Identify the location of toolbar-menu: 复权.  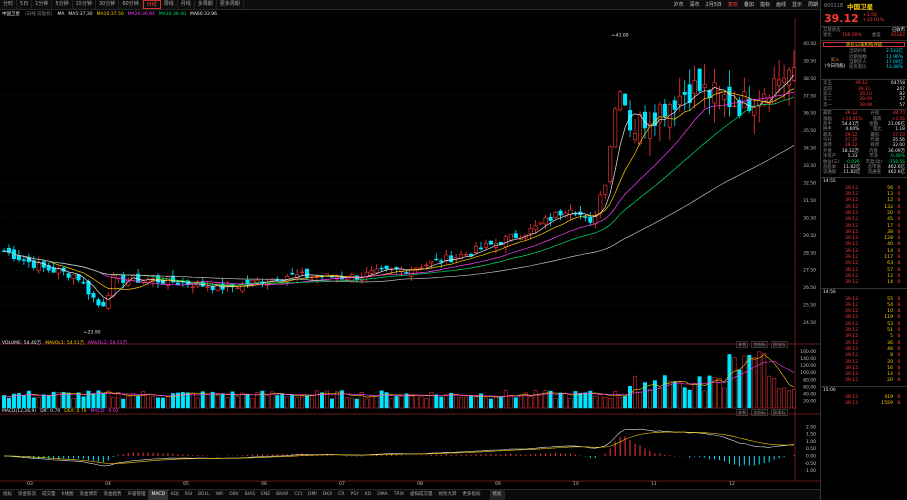
(732, 5).